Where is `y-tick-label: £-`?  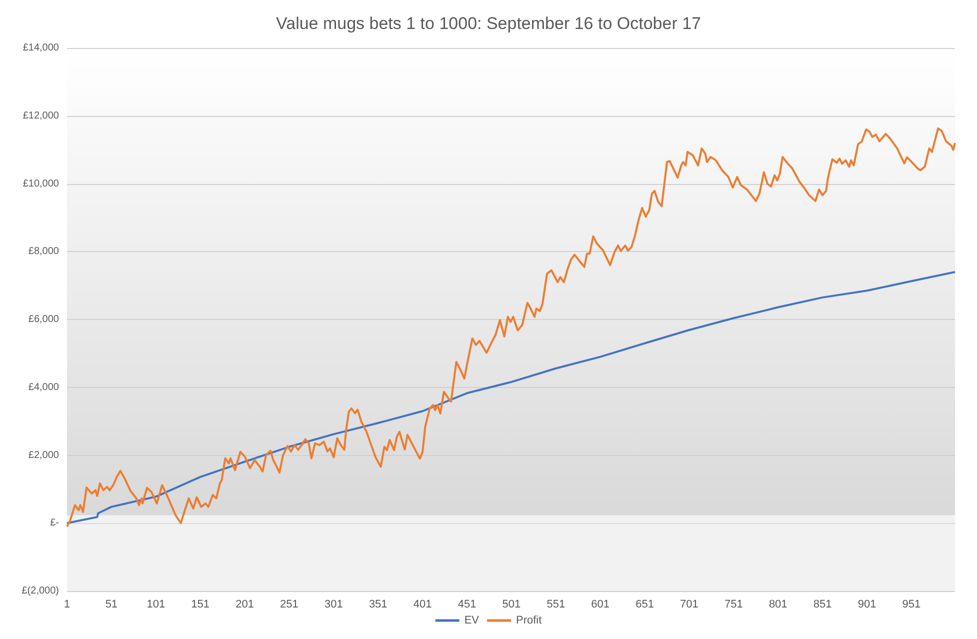
y-tick-label: £- is located at coordinates (54, 523).